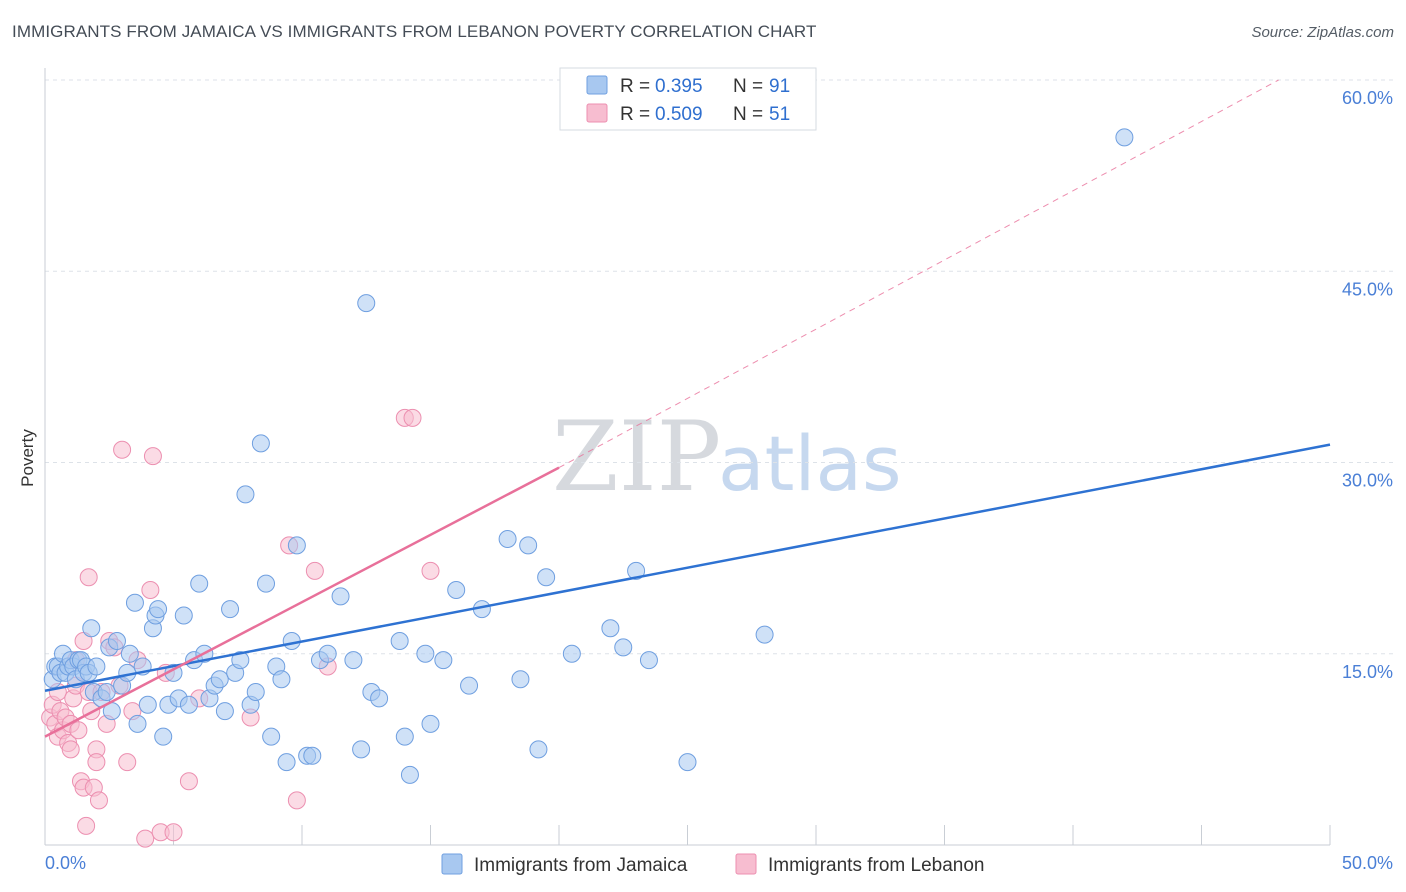  What do you see at coordinates (1367, 385) in the screenshot?
I see `y-tick-labels: 15.0% 30.0% 45.0% 60.0%` at bounding box center [1367, 385].